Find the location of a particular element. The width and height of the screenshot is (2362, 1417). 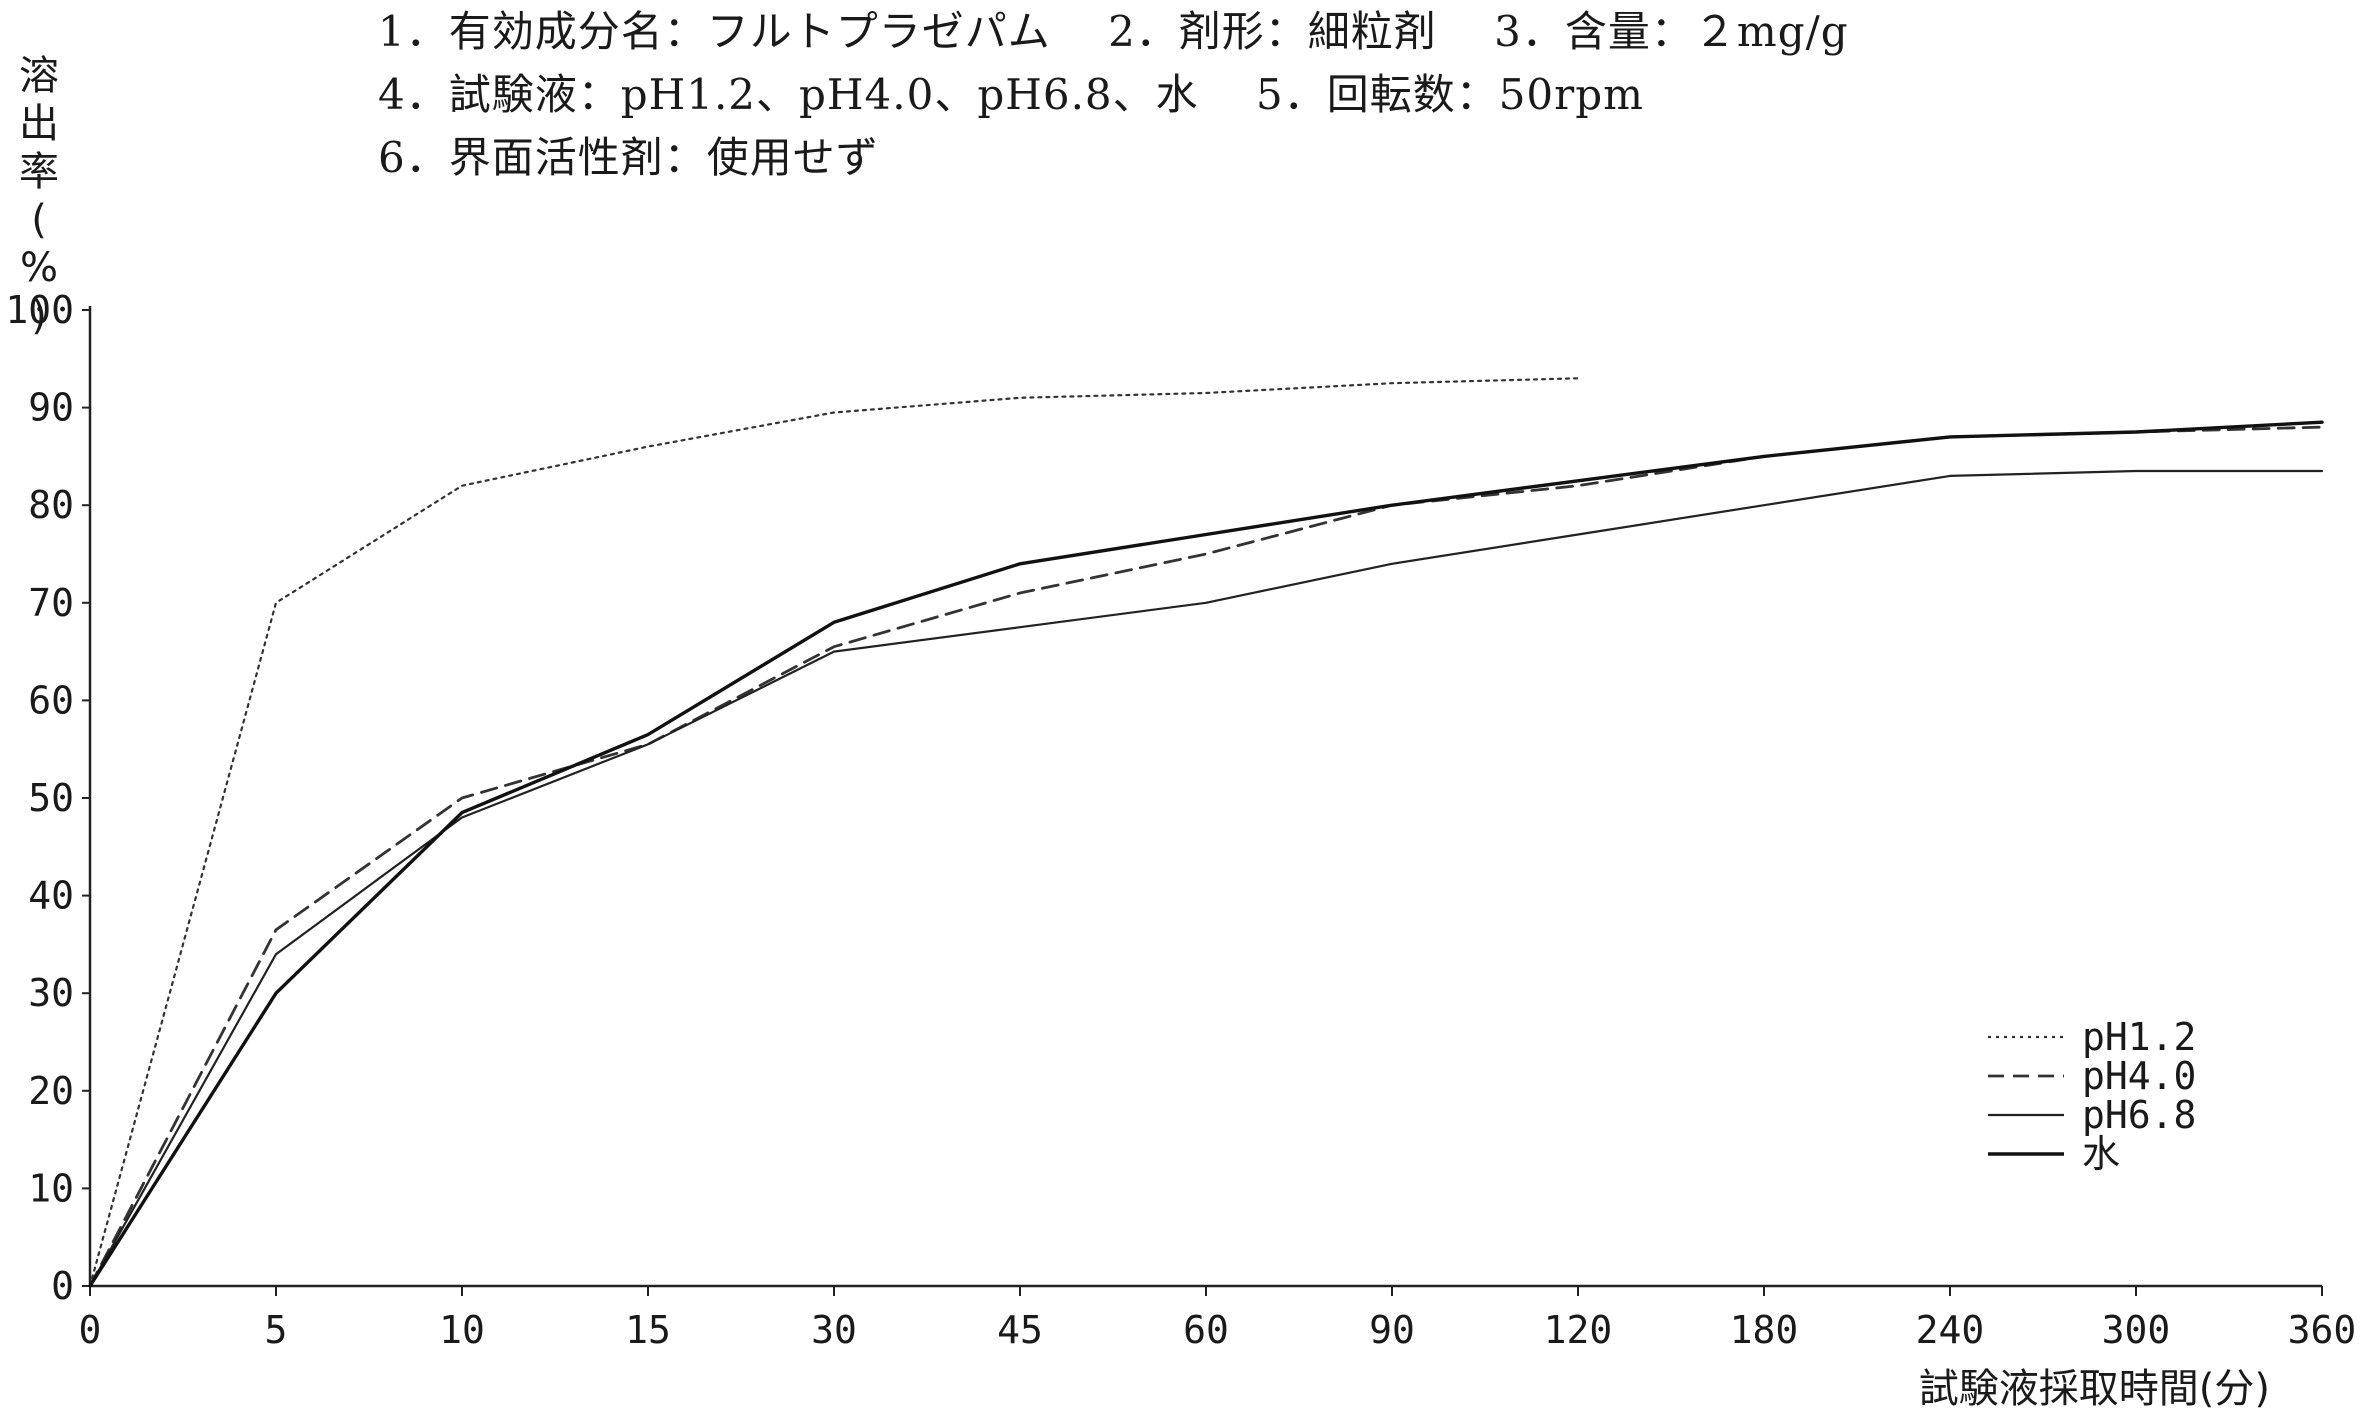

y-tick-label: 0 is located at coordinates (62, 1286).